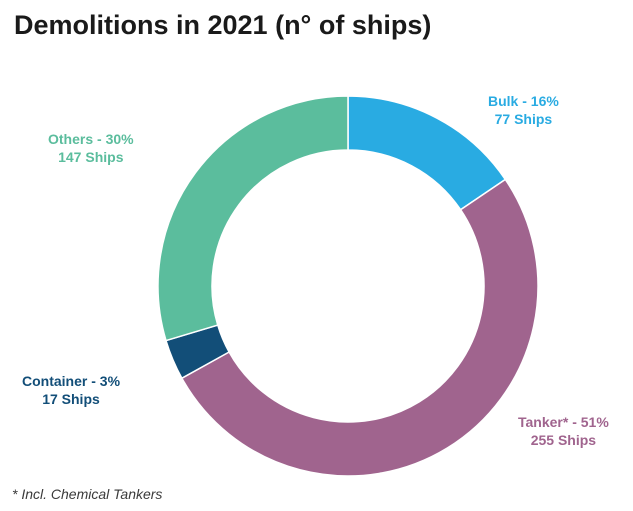 This screenshot has width=633, height=511. Describe the element at coordinates (91, 139) in the screenshot. I see `slice-label-others-title: Others - 30%` at that location.